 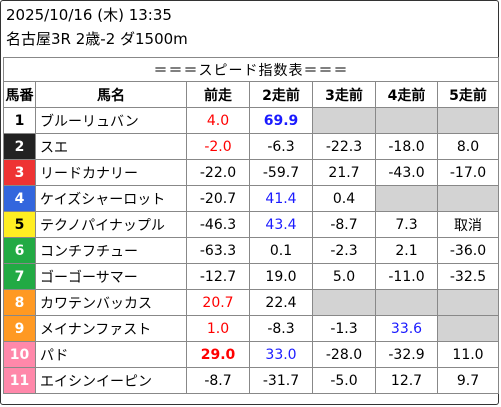 What do you see at coordinates (406, 276) in the screenshot?
I see `speed-index-cell: -11.0` at bounding box center [406, 276].